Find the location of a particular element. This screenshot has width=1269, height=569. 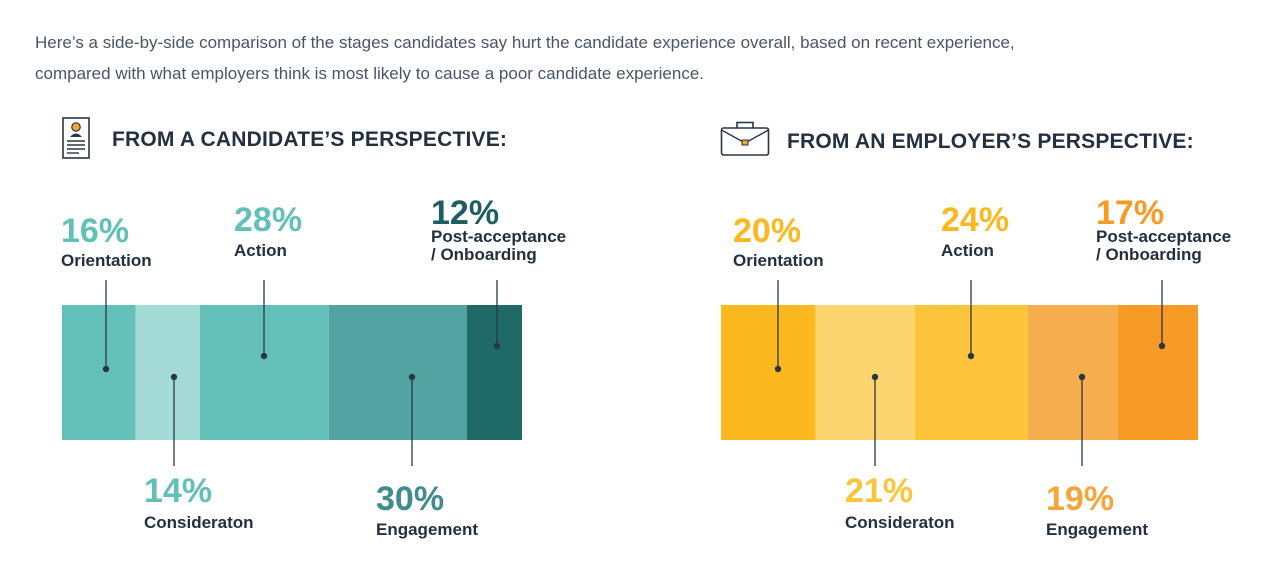

briefcase-icon is located at coordinates (745, 141).